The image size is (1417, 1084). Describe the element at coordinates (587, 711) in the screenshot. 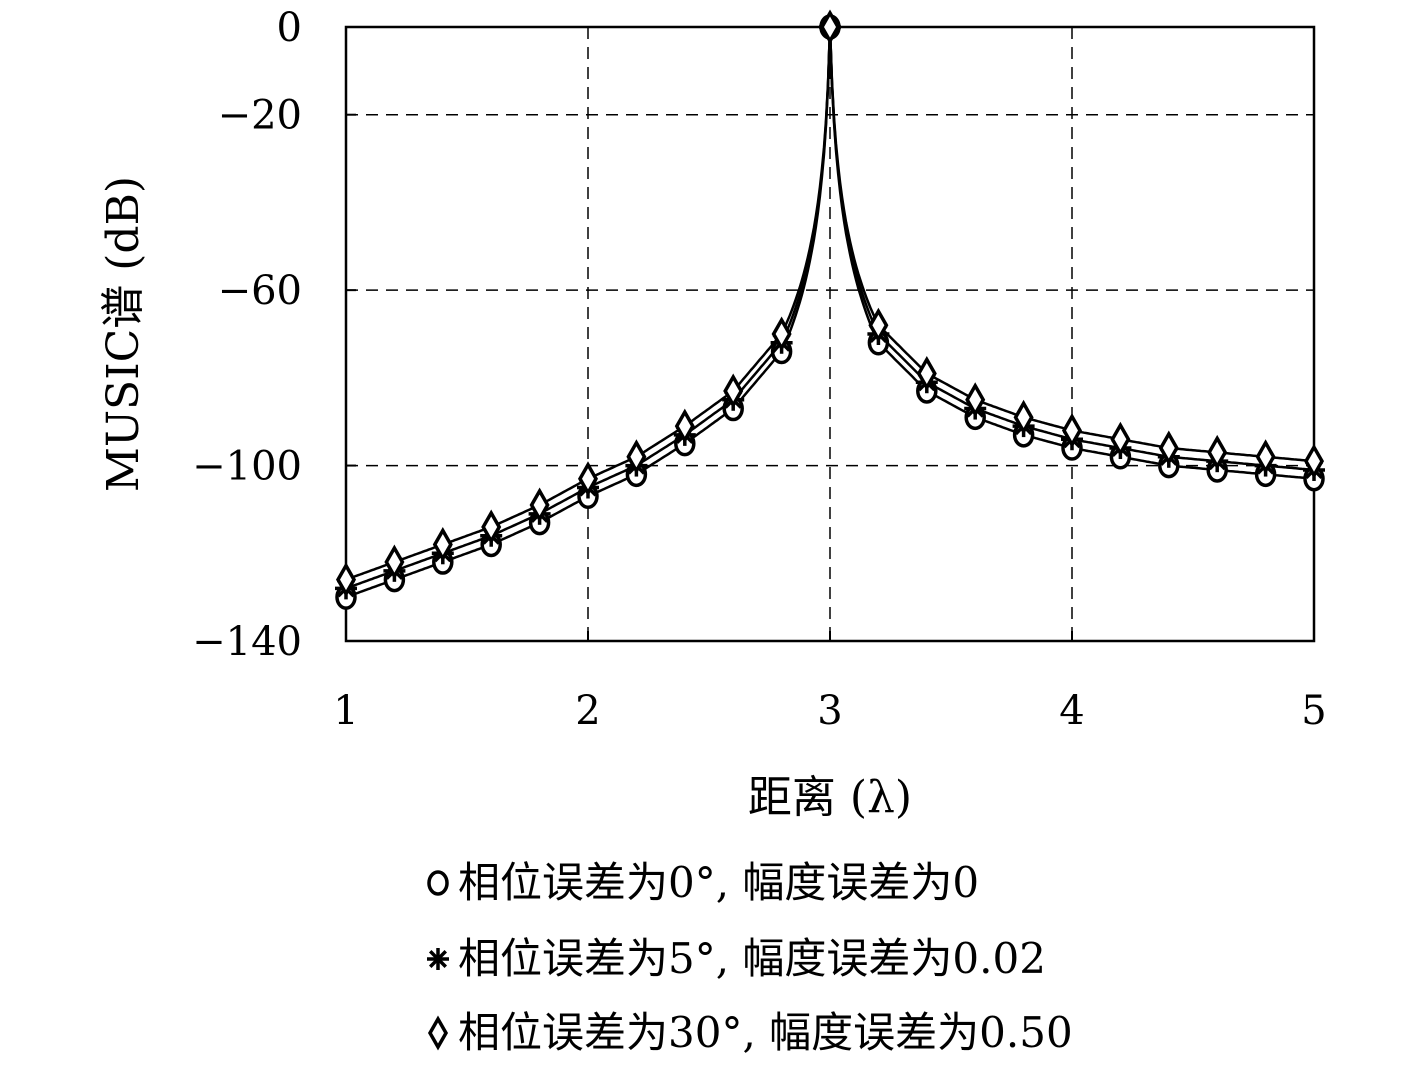

I see `x-tick-label: 2` at that location.